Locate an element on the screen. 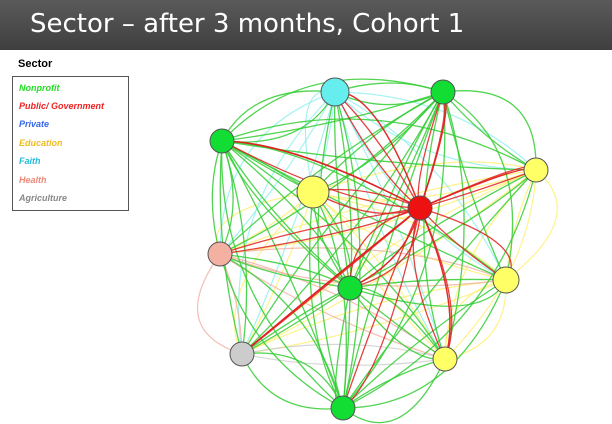  node-health-left is located at coordinates (220, 254).